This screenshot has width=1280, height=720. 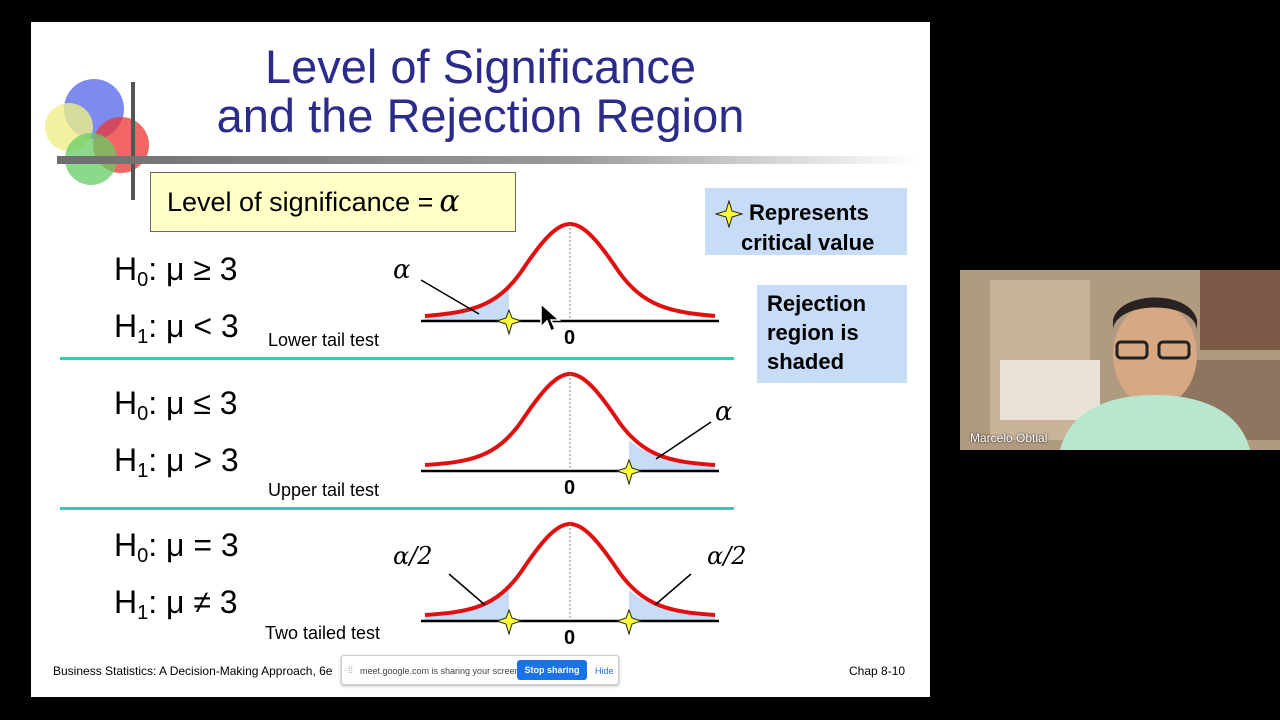 I want to click on two-tailed-label: Two tailed test, so click(x=323, y=633).